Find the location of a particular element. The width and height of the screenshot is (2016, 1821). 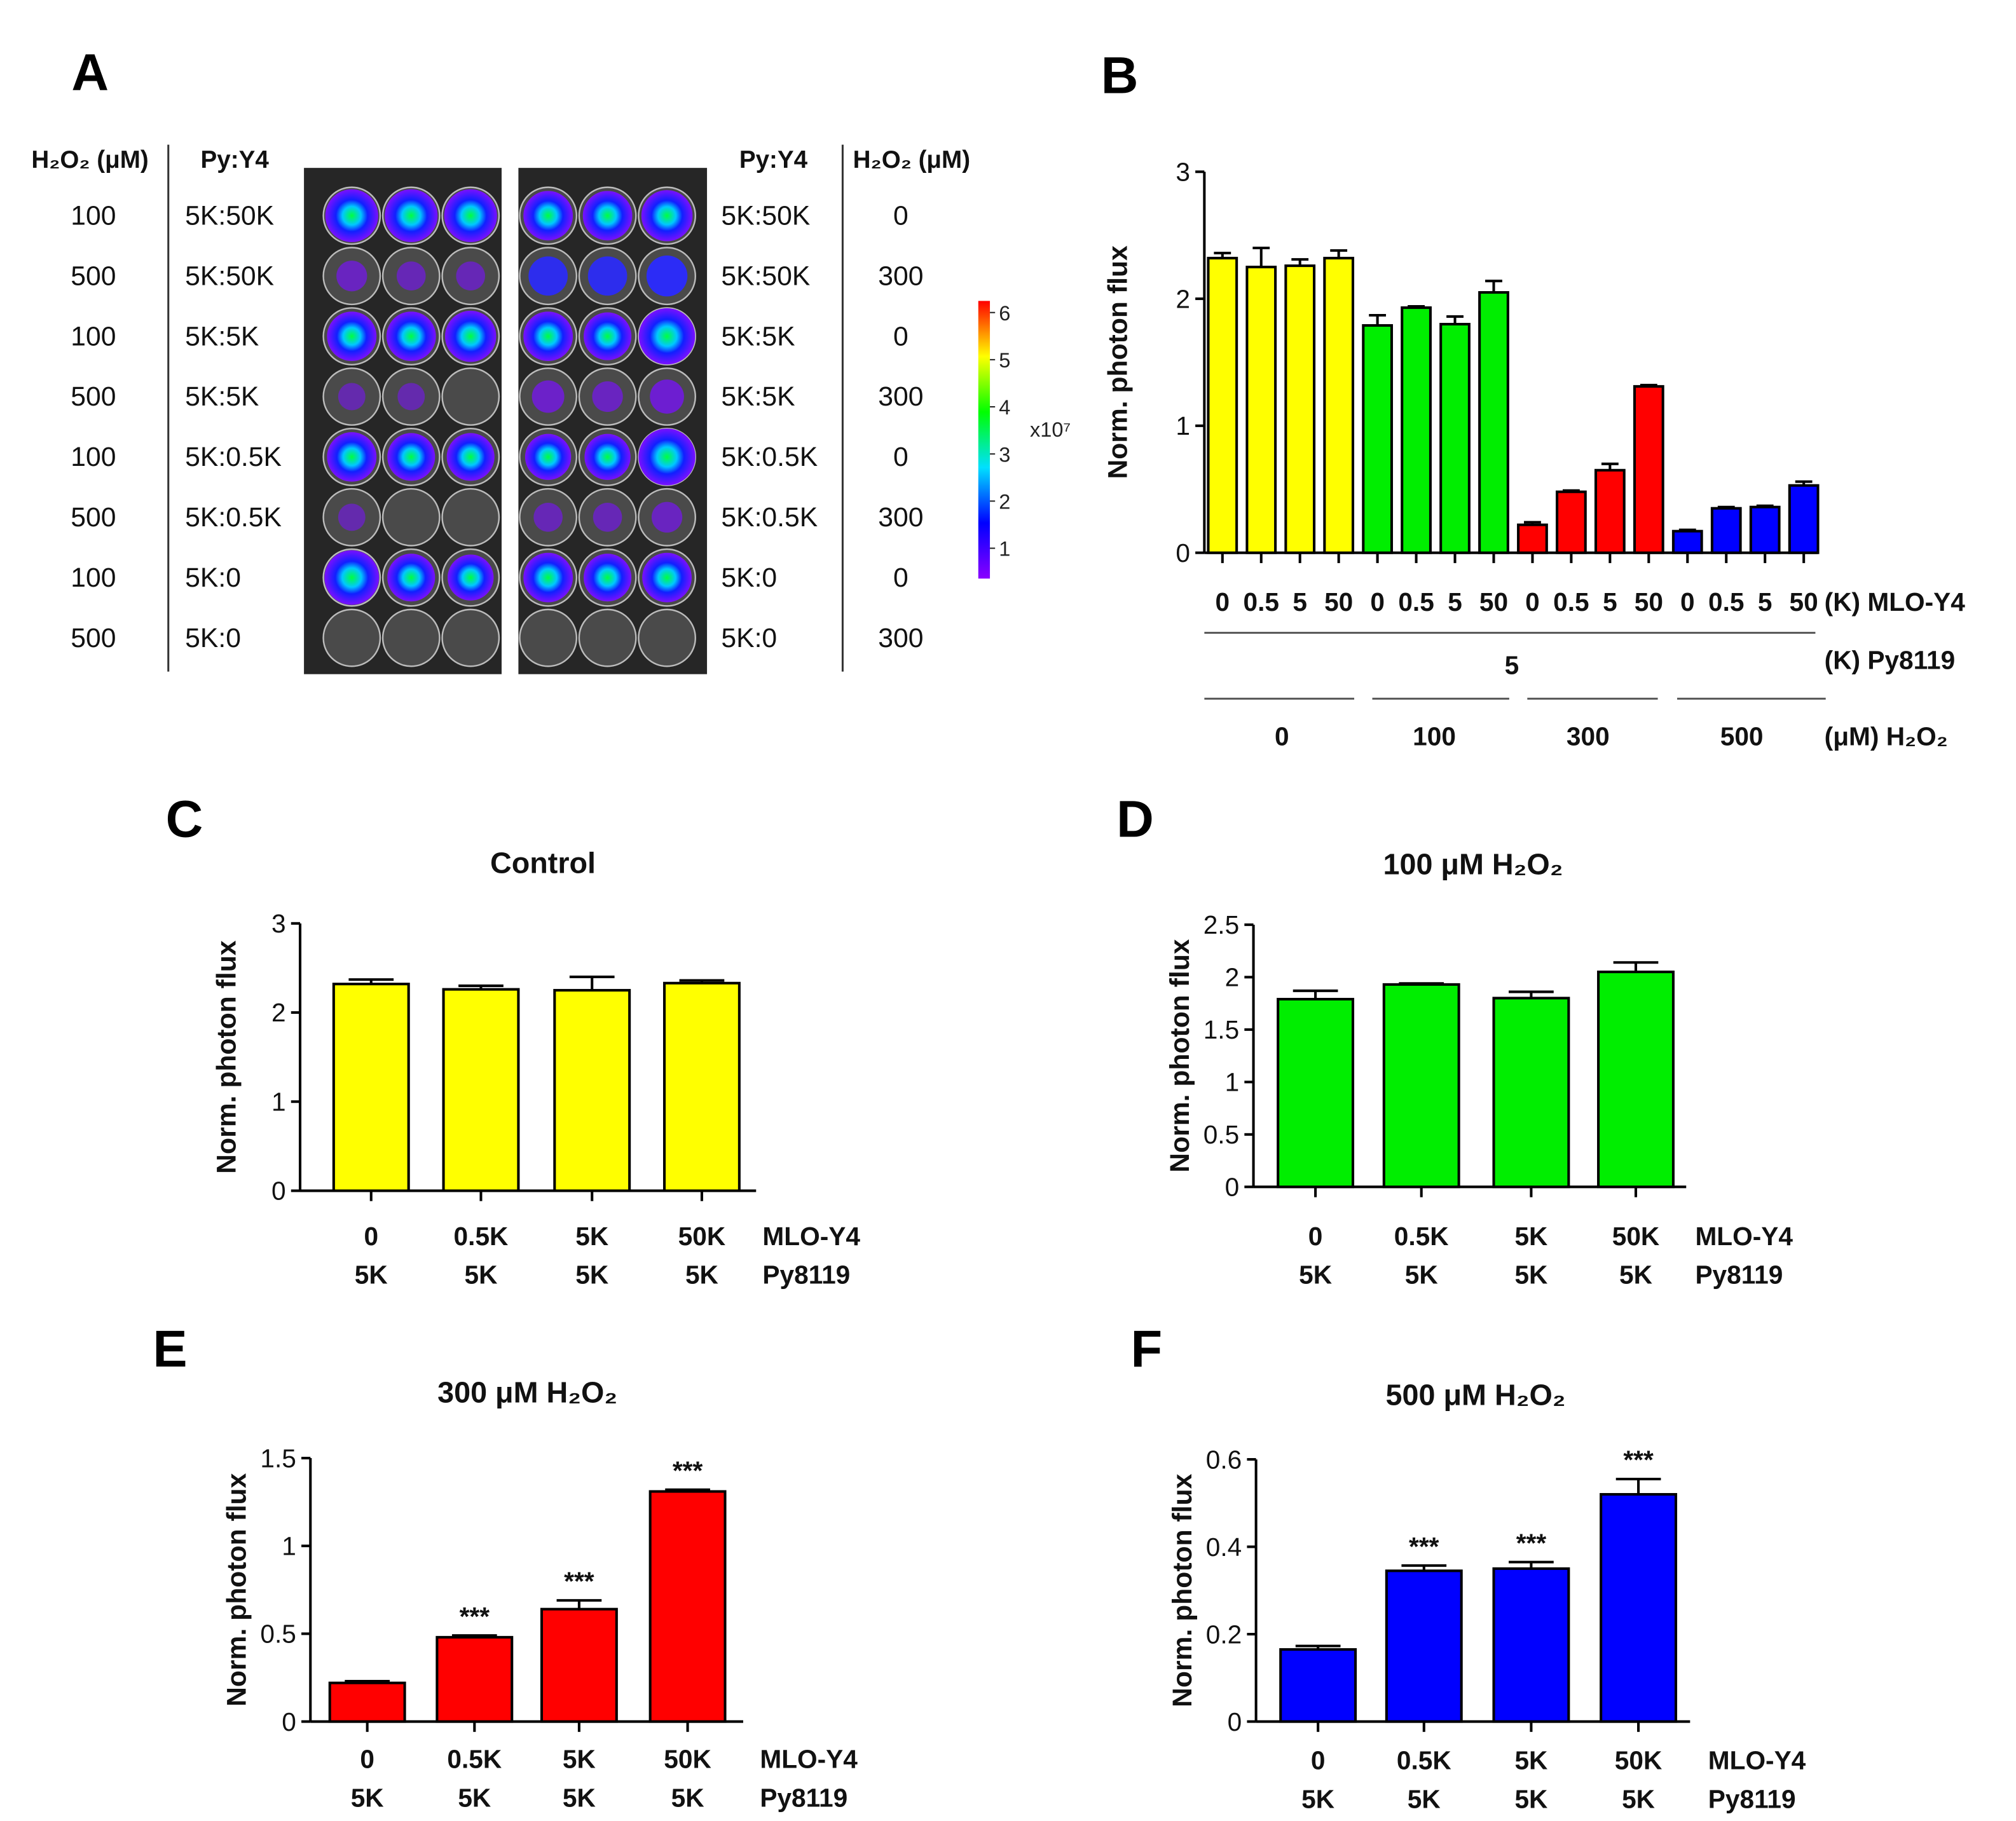

colorbar-tick-label: 1 is located at coordinates (1005, 549).